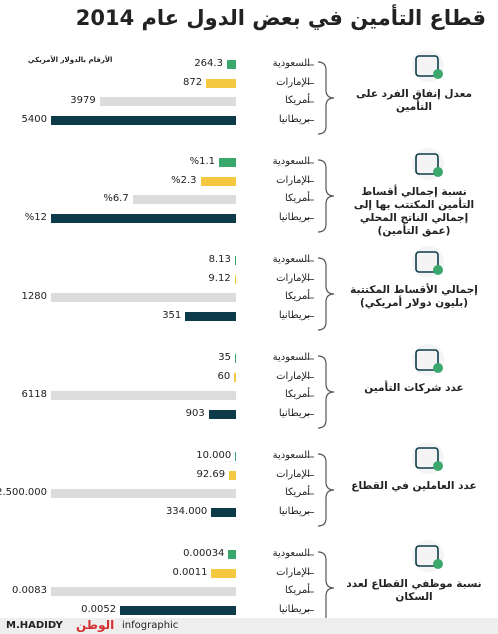 This screenshot has width=498, height=634. Describe the element at coordinates (29, 590) in the screenshot. I see `value-label: 0.0083` at that location.